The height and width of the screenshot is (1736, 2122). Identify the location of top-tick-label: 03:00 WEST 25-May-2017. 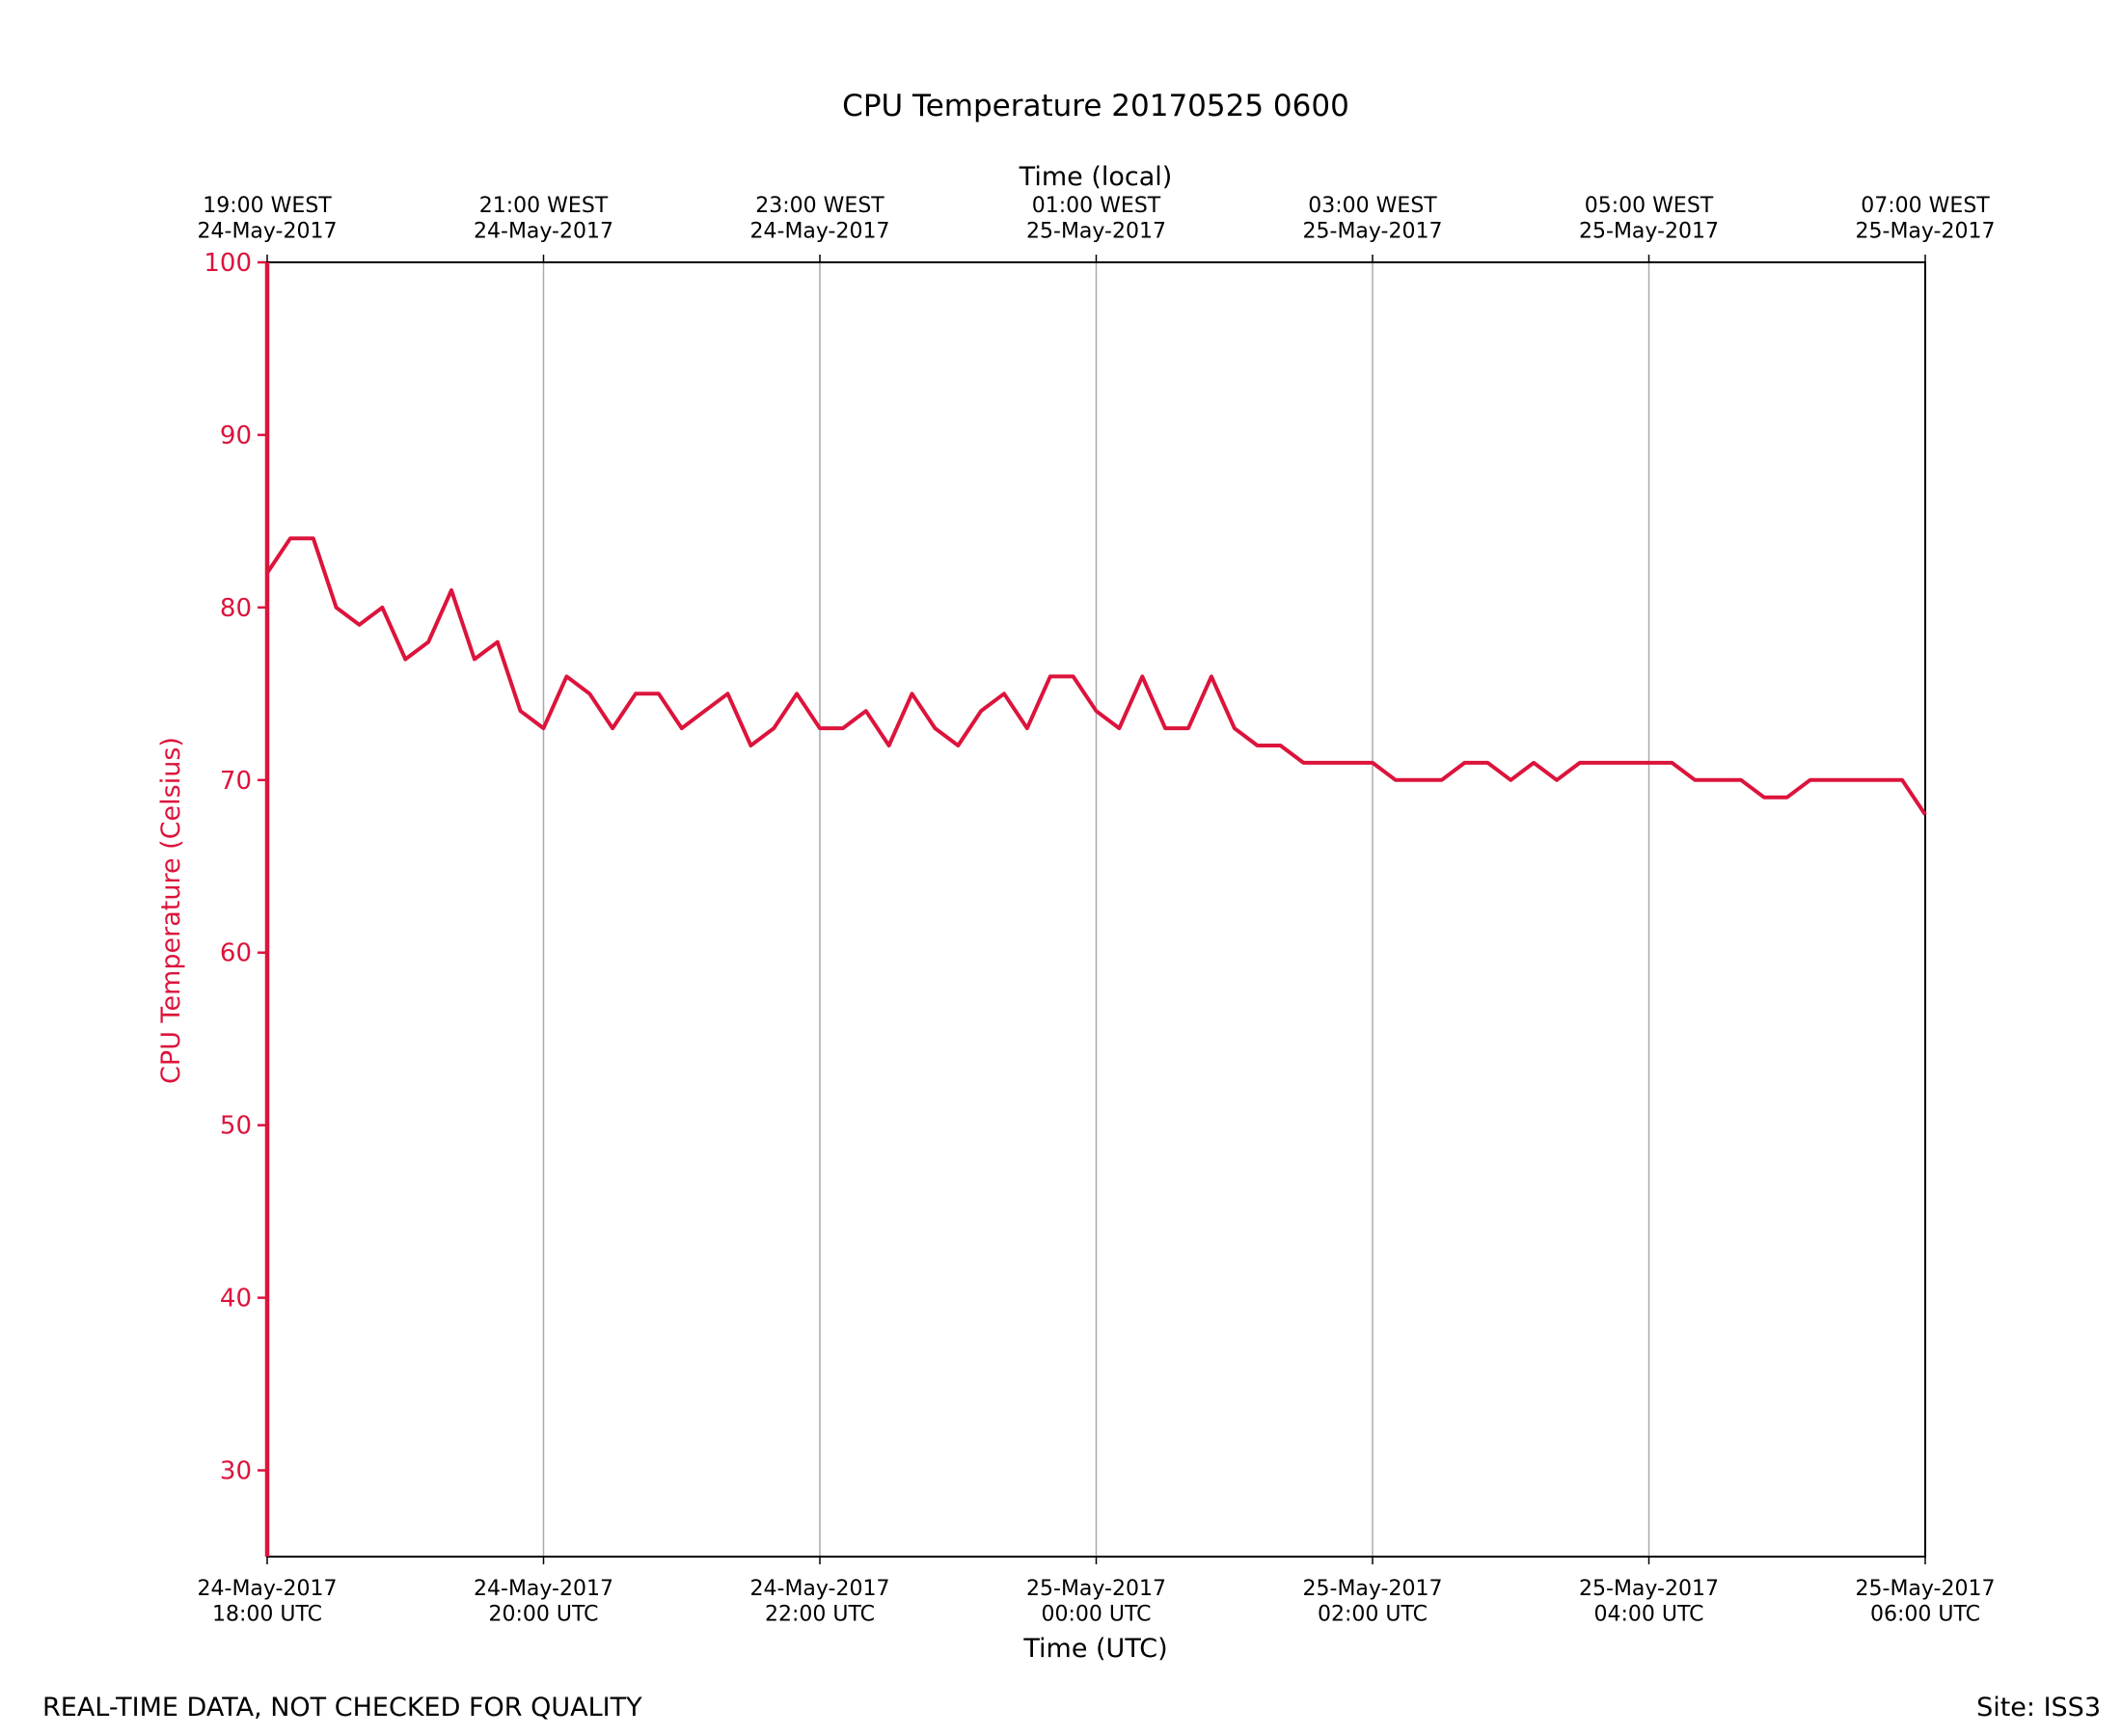
(1373, 219).